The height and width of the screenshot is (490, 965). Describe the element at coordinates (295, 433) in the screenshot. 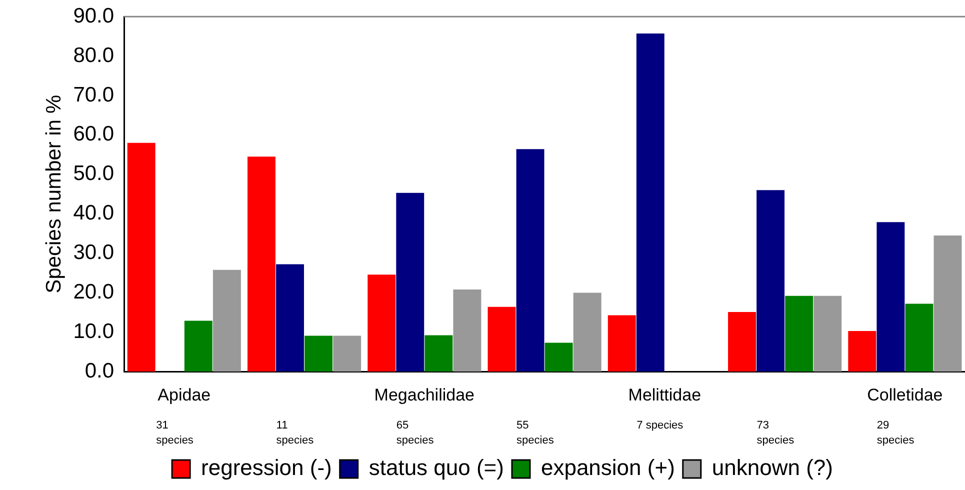

I see `text: 11 species` at that location.